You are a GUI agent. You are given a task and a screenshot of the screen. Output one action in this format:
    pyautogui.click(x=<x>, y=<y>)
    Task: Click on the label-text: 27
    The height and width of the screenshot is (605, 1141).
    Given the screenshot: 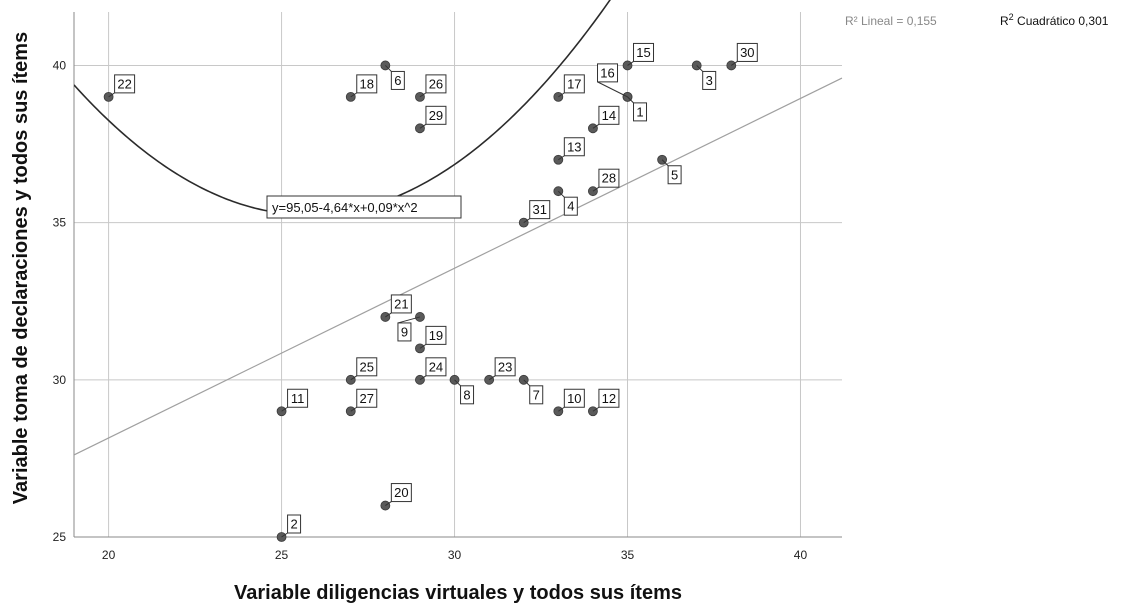 What is the action you would take?
    pyautogui.click(x=367, y=398)
    